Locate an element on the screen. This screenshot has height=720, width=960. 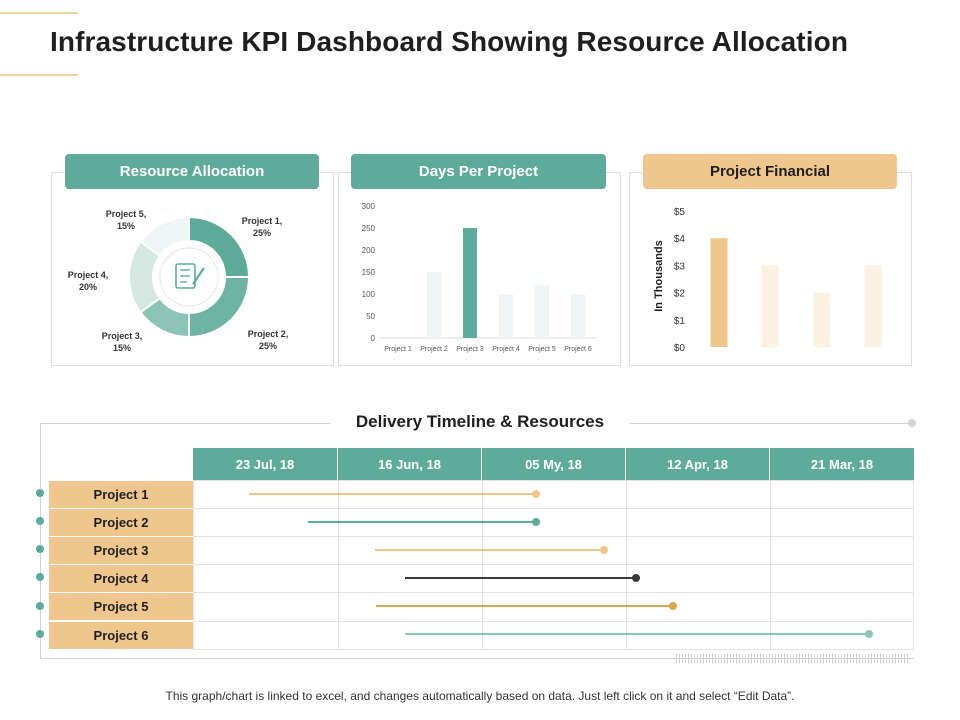
y-tick-label: $0 is located at coordinates (680, 348).